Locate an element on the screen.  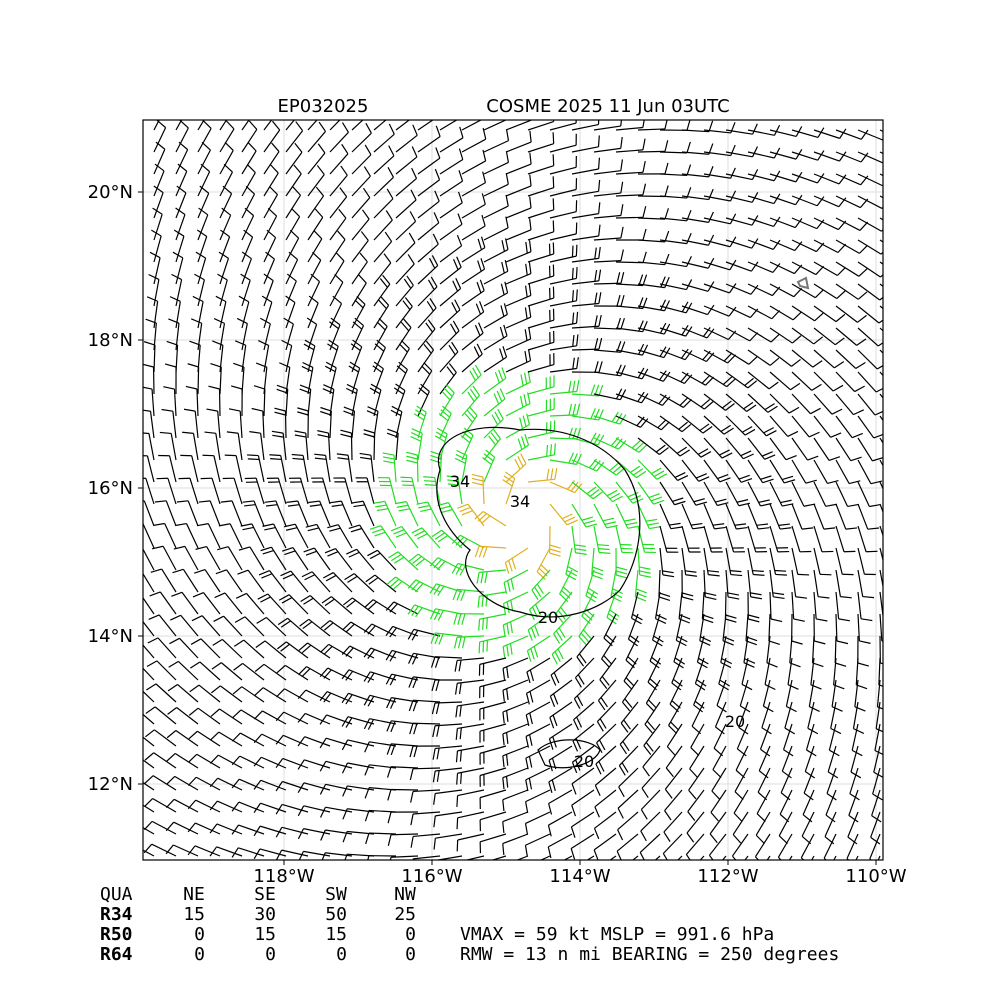
table-cell: 50 is located at coordinates (336, 914).